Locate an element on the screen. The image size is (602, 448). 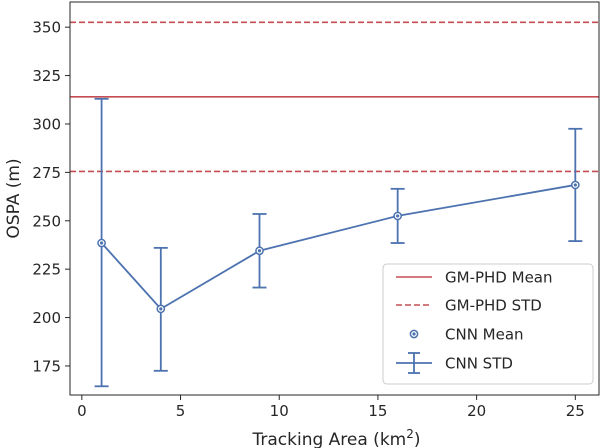
x-tick-label-0: 0 is located at coordinates (82, 411).